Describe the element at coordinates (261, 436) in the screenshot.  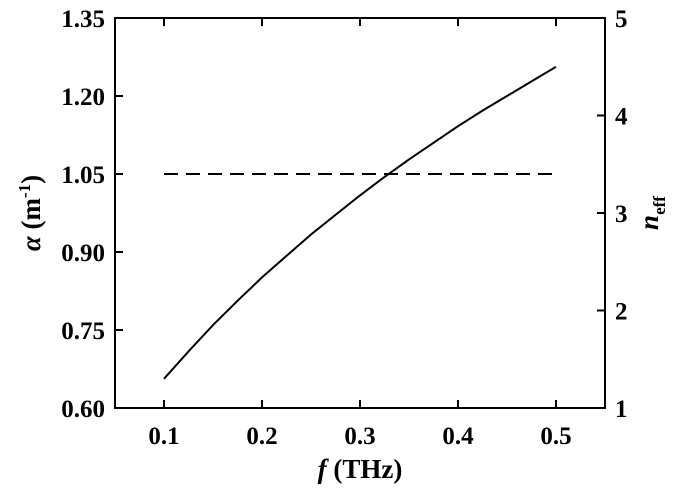
I see `x-tick-label: 0.2` at that location.